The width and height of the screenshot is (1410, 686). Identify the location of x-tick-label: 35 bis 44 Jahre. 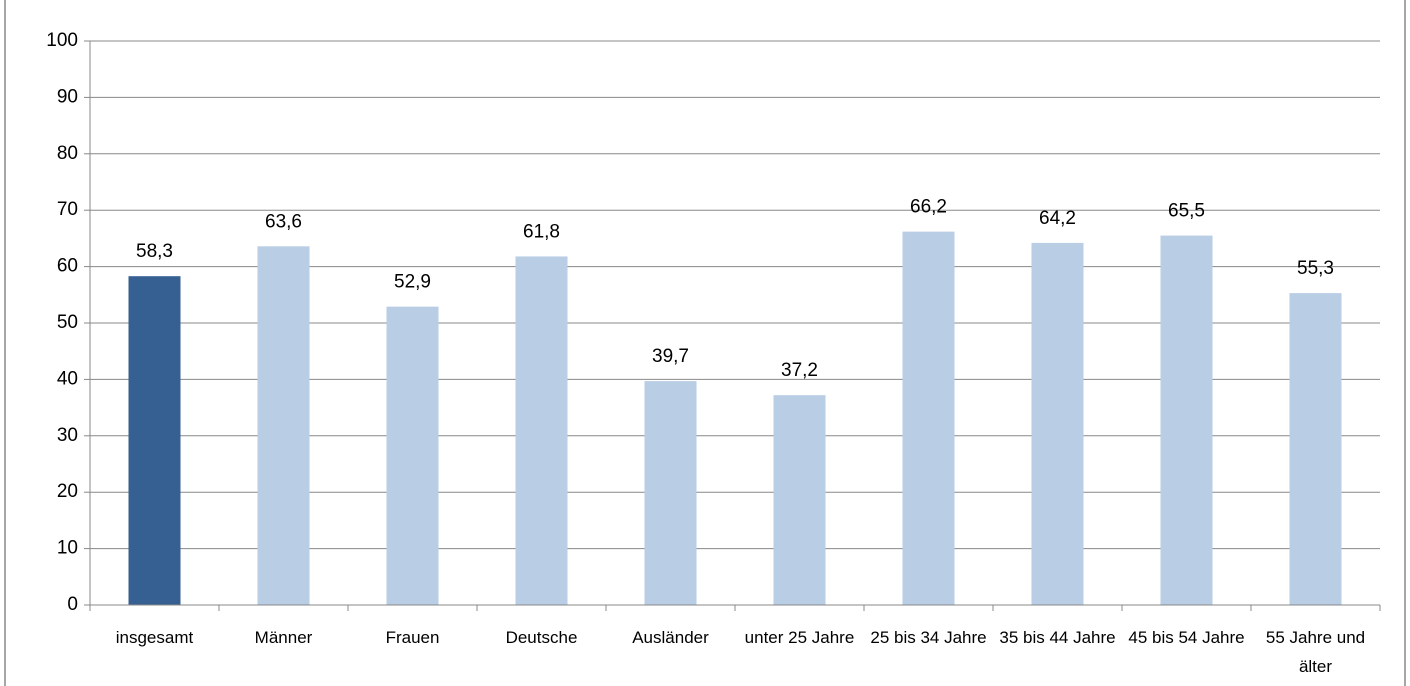
(1057, 637).